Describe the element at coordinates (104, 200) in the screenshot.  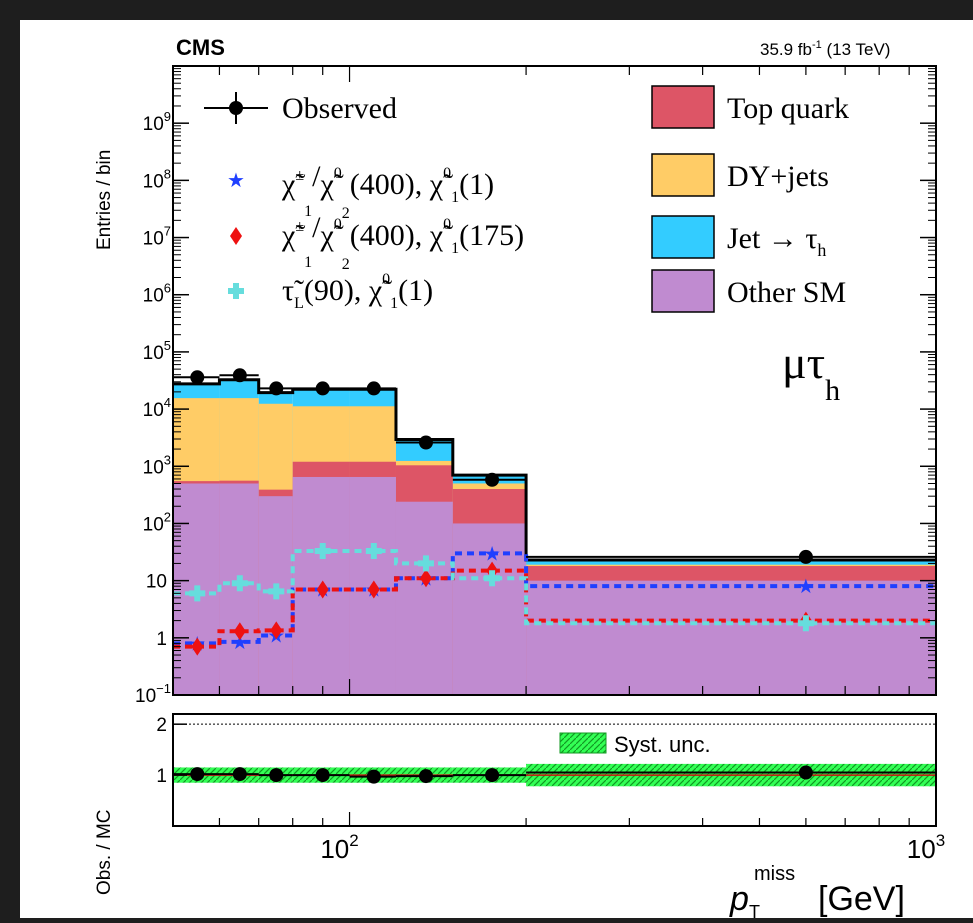
I see `y-axis-label: Entries / bin` at that location.